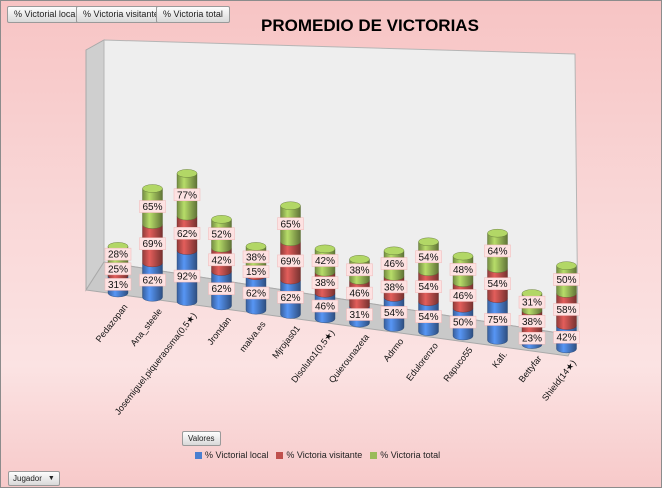  I want to click on legend-item-total: % Victoria total, so click(405, 455).